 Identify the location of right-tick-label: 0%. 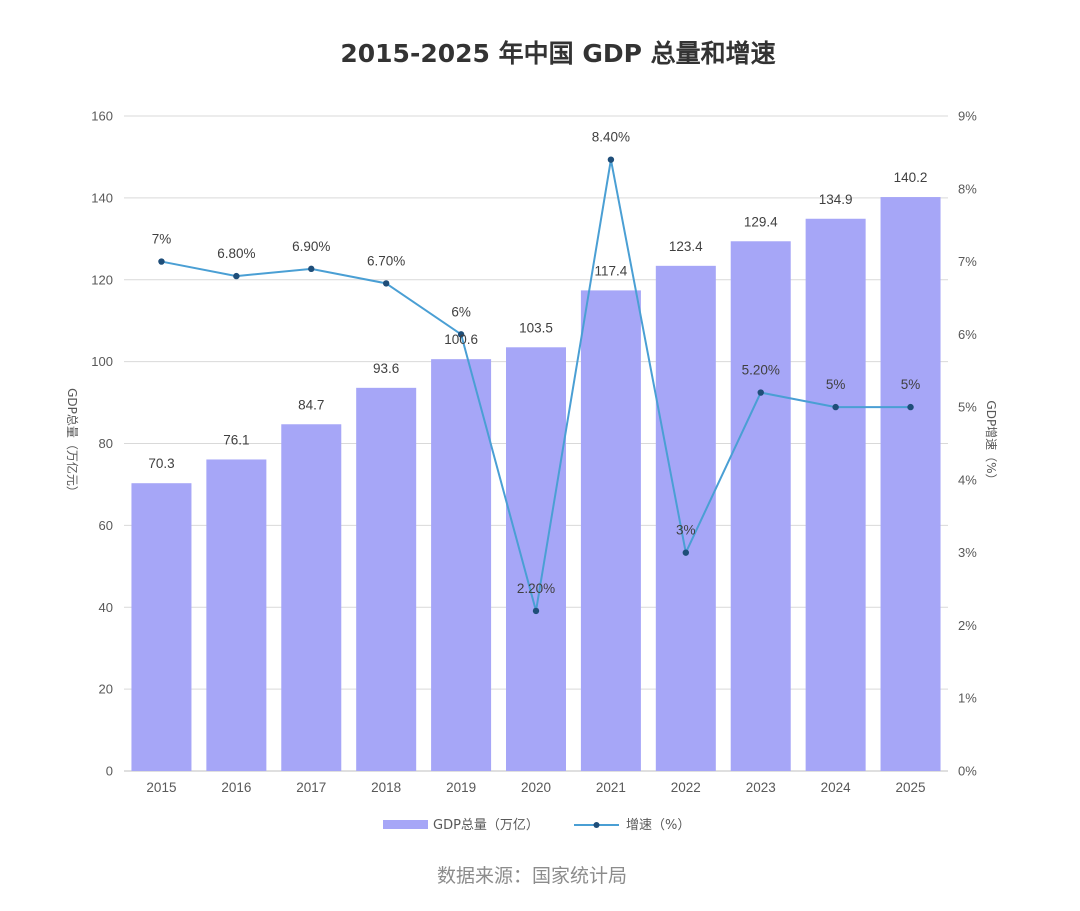
(967, 771).